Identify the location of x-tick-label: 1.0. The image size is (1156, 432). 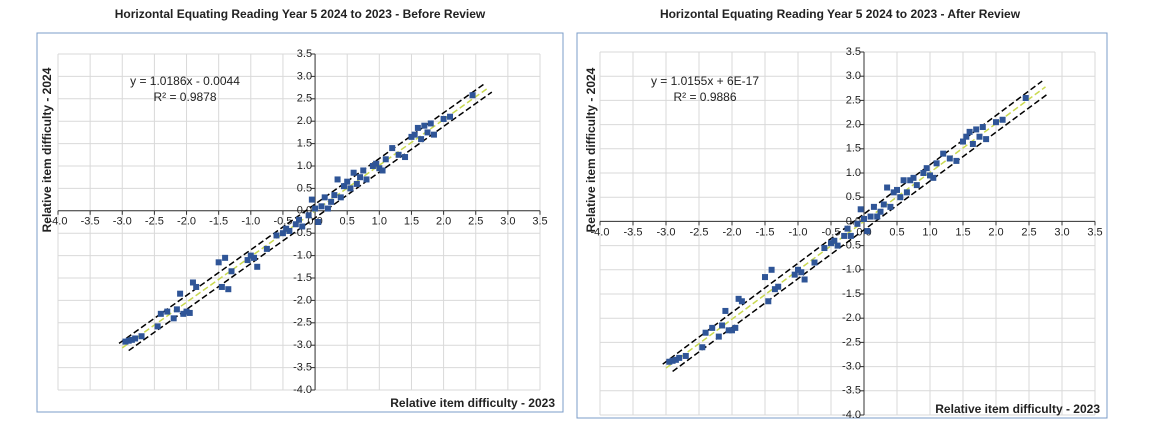
(379, 222).